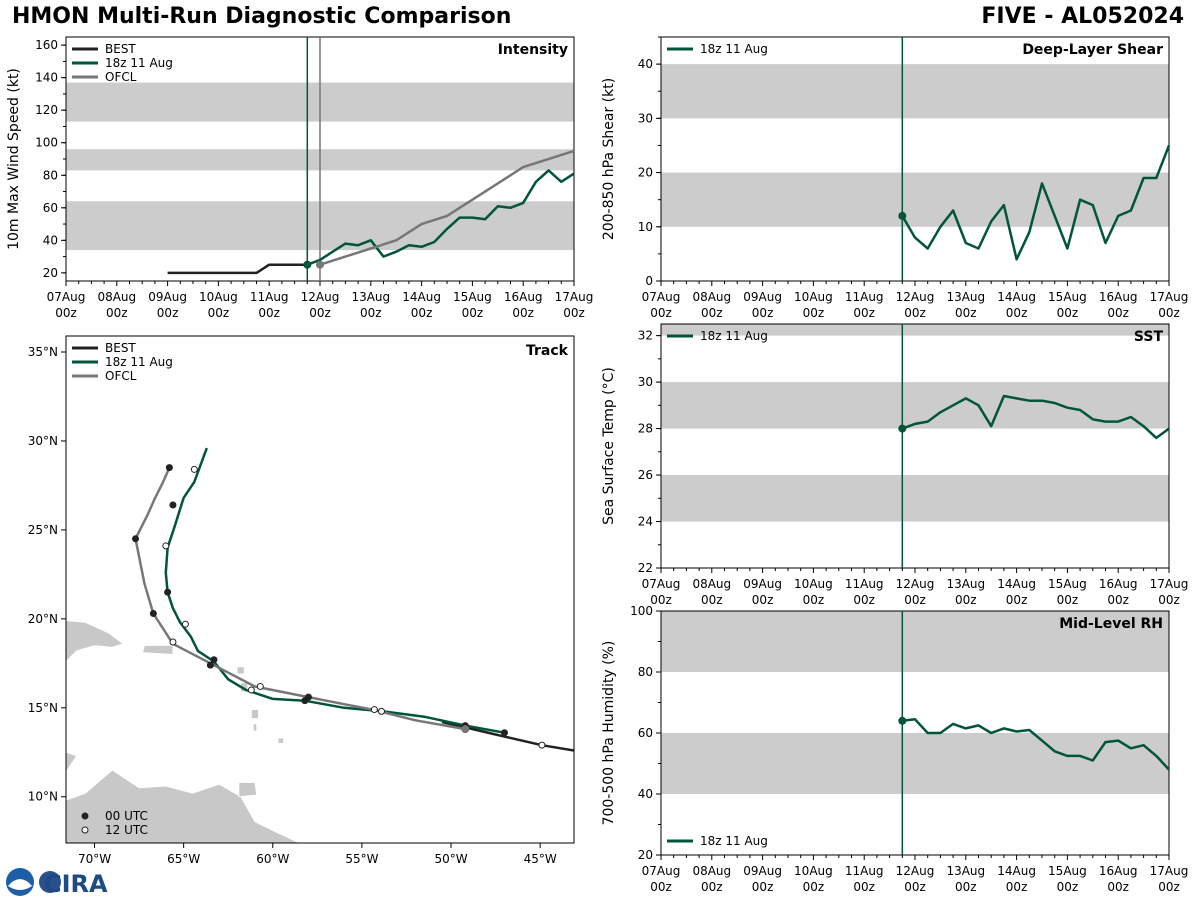  Describe the element at coordinates (645, 118) in the screenshot. I see `shear-ytick-label: 30` at that location.